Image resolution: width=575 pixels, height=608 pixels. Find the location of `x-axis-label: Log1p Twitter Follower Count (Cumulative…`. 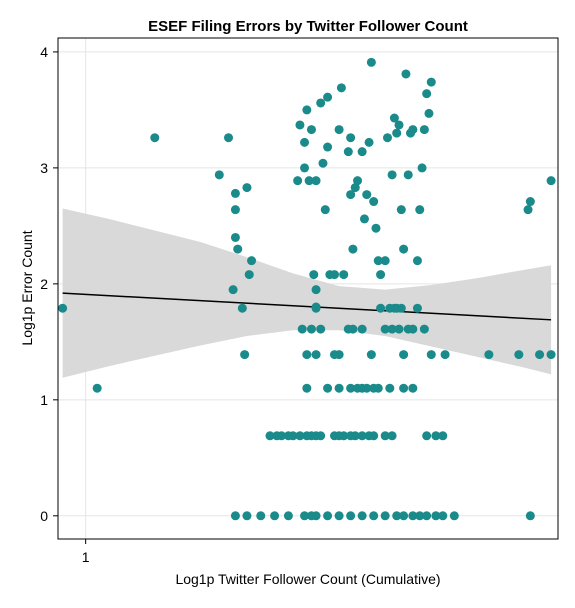

x-axis-label: Log1p Twitter Follower Count (Cumulative… is located at coordinates (307, 579).